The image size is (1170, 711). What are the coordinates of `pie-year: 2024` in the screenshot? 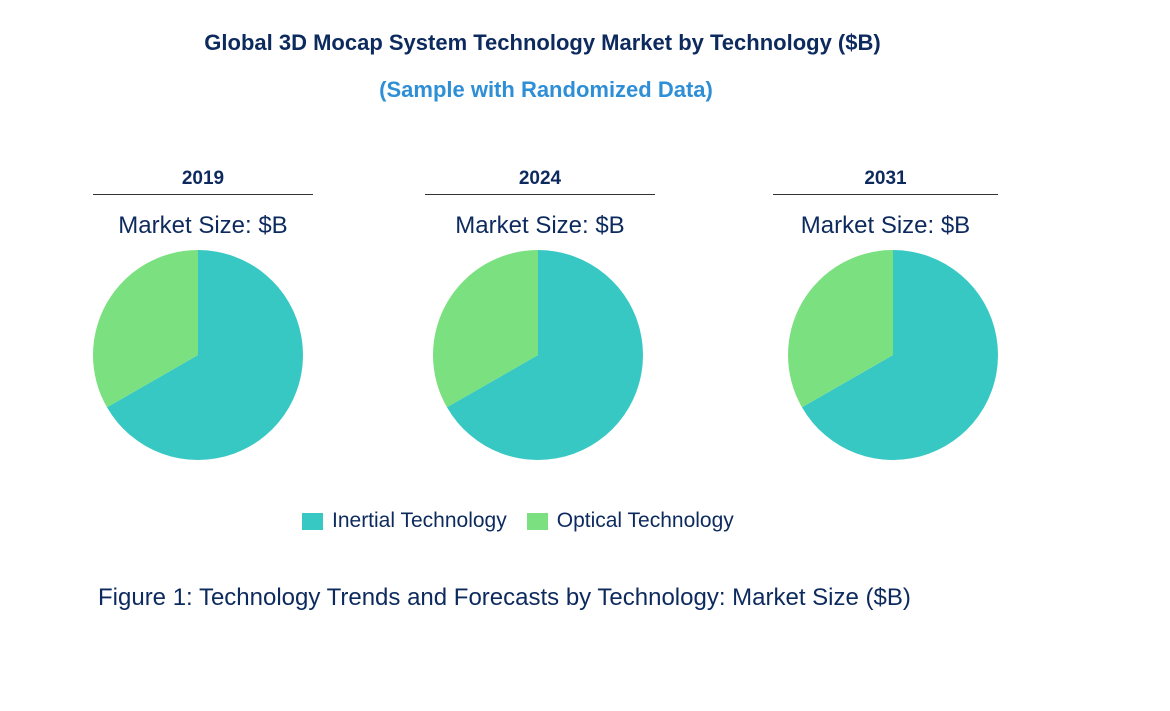 It's located at (540, 181).